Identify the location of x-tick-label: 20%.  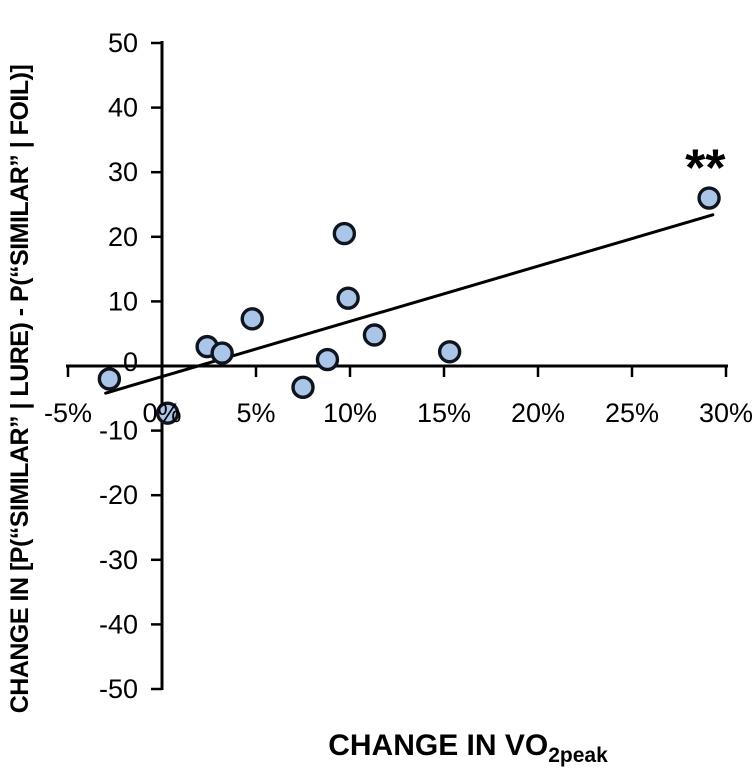
(538, 413).